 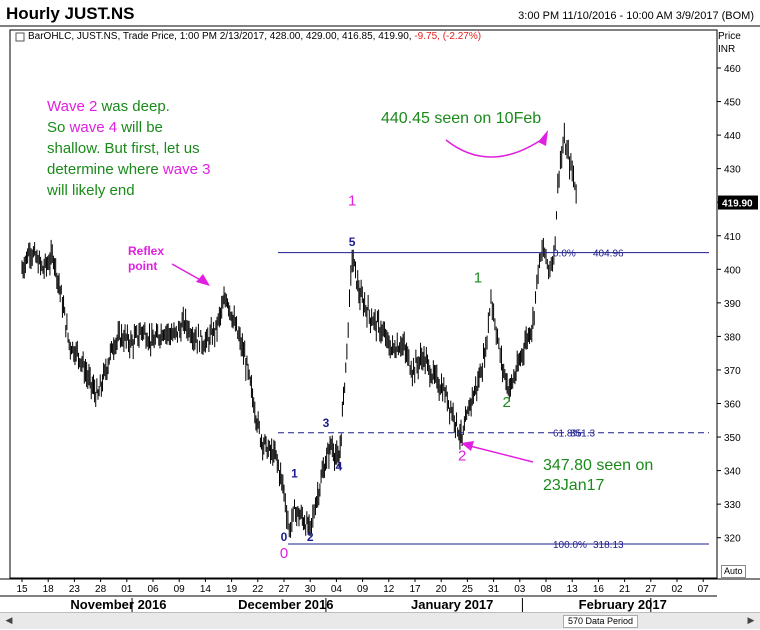 What do you see at coordinates (737, 204) in the screenshot?
I see `last-price-label: 419.90` at bounding box center [737, 204].